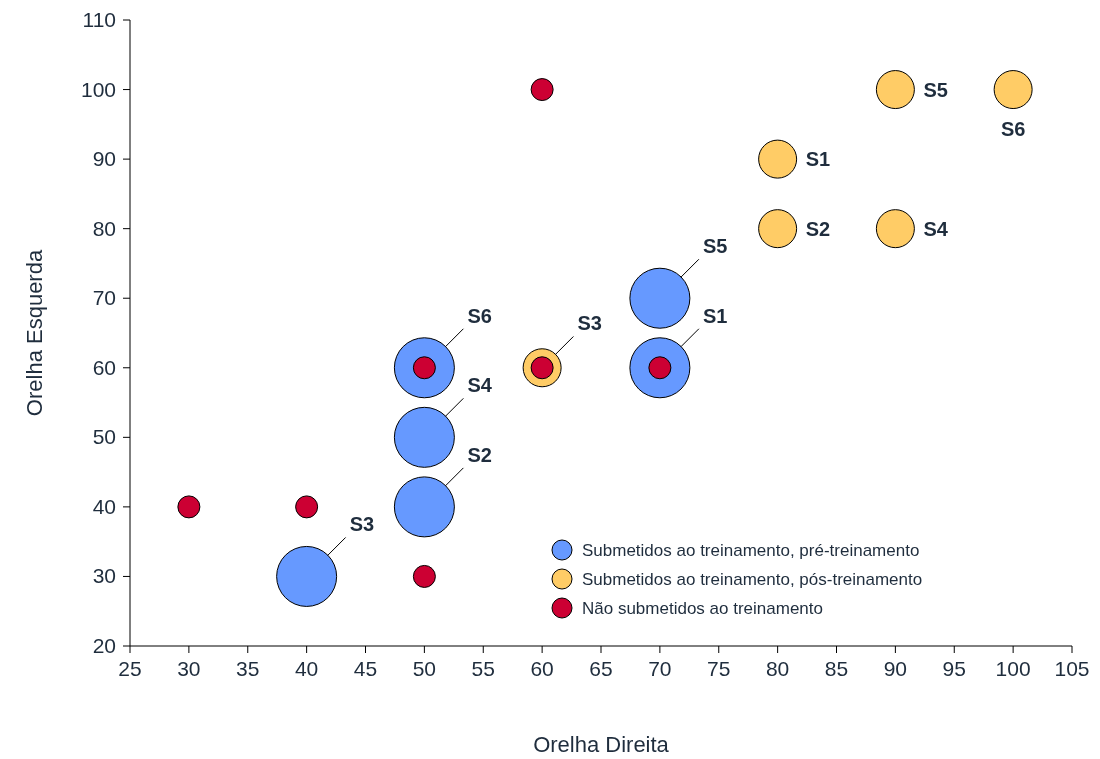 The height and width of the screenshot is (759, 1100). Describe the element at coordinates (34, 333) in the screenshot. I see `y-axis-title: Orelha Esquerda` at that location.